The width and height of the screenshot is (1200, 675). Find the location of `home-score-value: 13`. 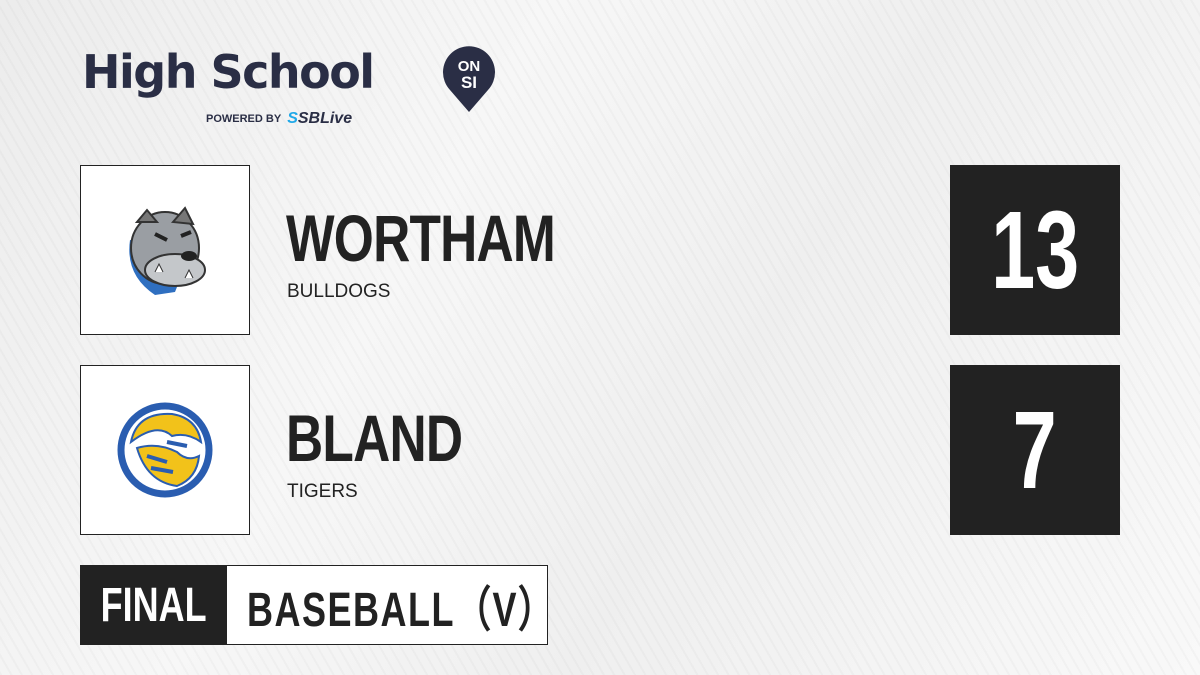

home-score-value: 13 is located at coordinates (1035, 250).